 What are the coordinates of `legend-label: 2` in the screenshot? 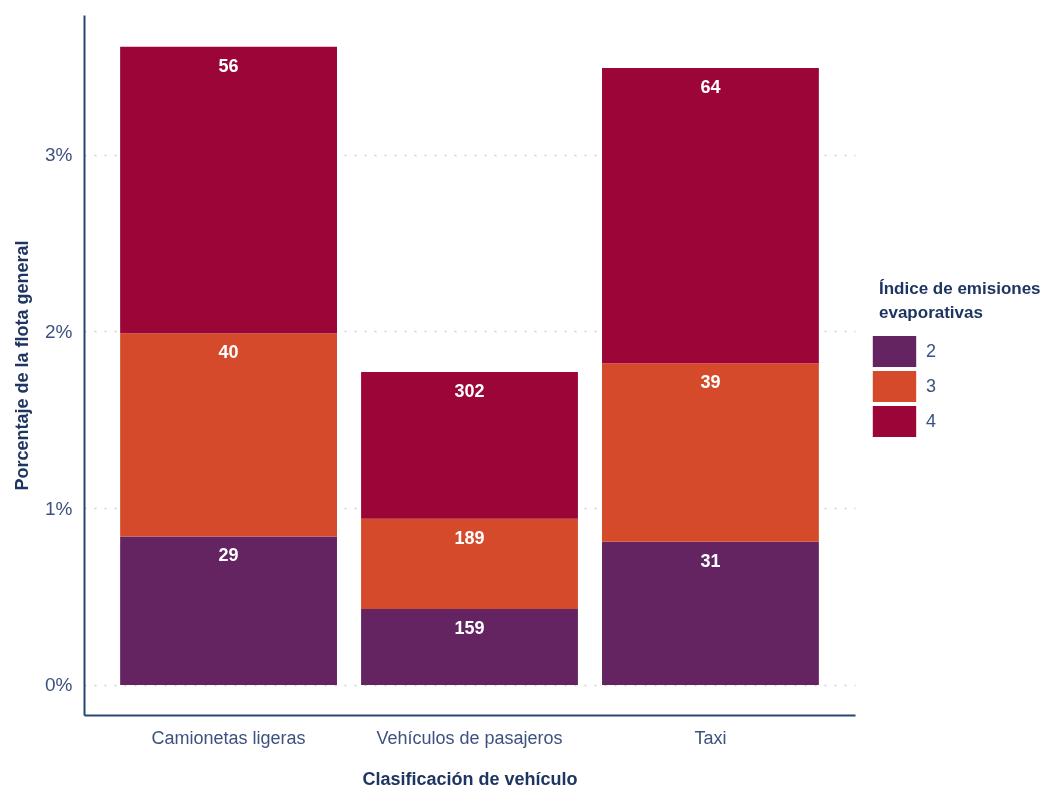 It's located at (931, 350).